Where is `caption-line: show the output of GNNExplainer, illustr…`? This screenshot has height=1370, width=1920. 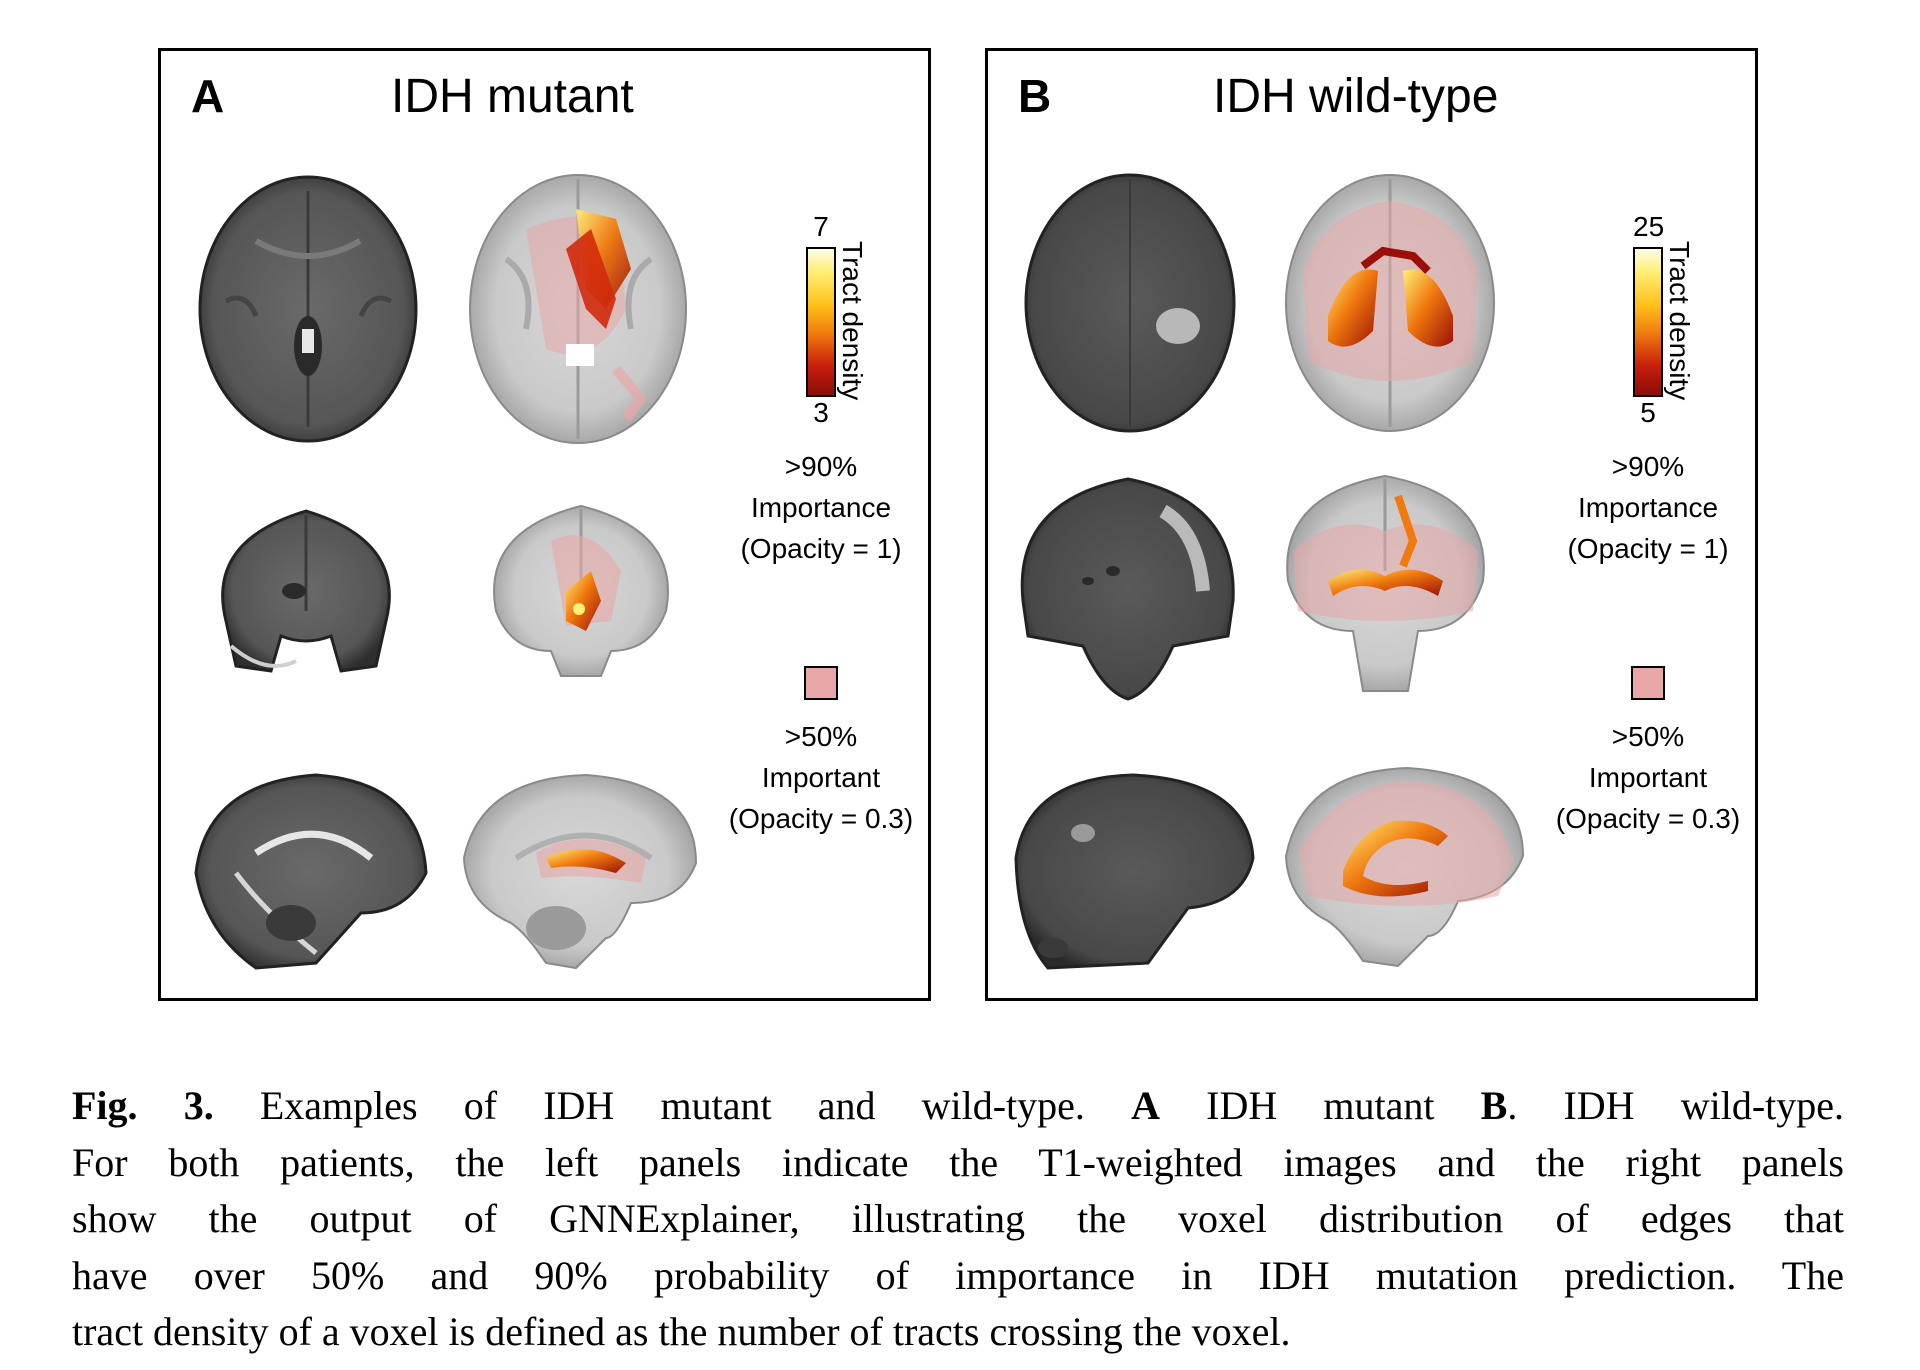 caption-line: show the output of GNNExplainer, illustr… is located at coordinates (958, 1218).